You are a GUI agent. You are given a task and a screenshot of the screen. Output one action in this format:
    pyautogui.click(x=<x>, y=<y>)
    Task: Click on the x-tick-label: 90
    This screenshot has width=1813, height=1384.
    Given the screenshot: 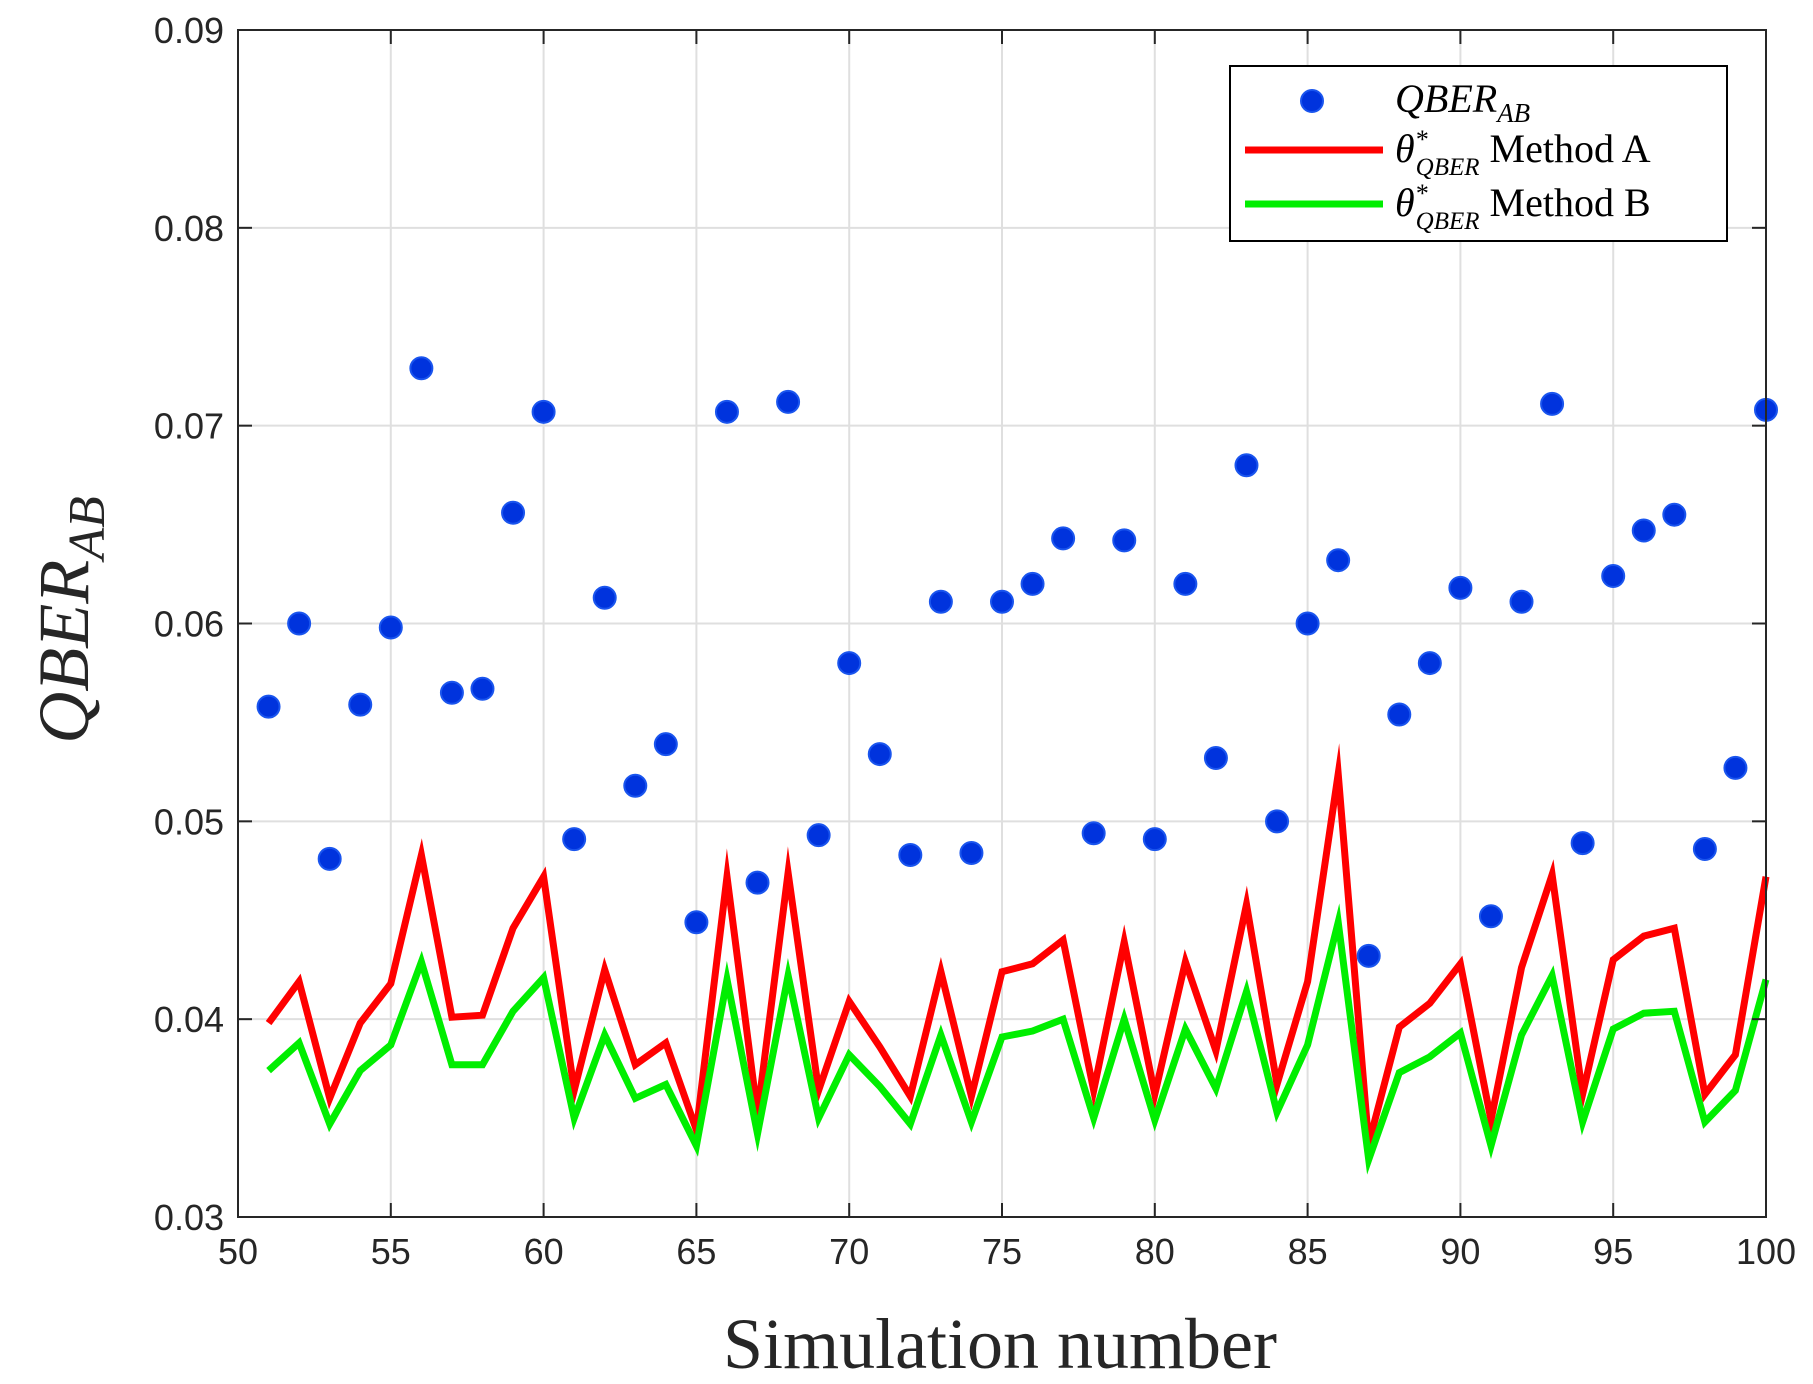 What is the action you would take?
    pyautogui.click(x=1460, y=1251)
    